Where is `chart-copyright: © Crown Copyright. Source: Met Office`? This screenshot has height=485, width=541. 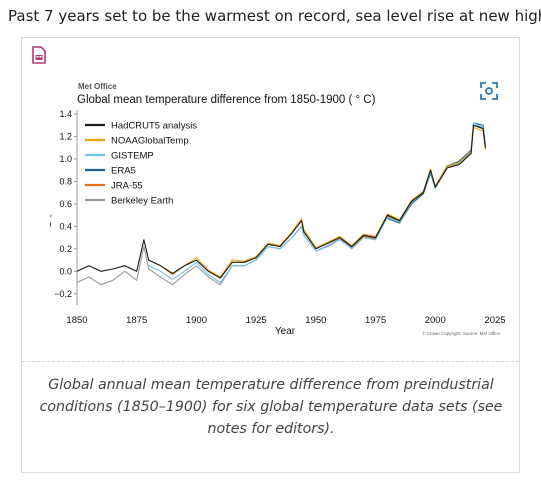
chart-copyright: © Crown Copyright. Source: Met Office is located at coordinates (461, 333).